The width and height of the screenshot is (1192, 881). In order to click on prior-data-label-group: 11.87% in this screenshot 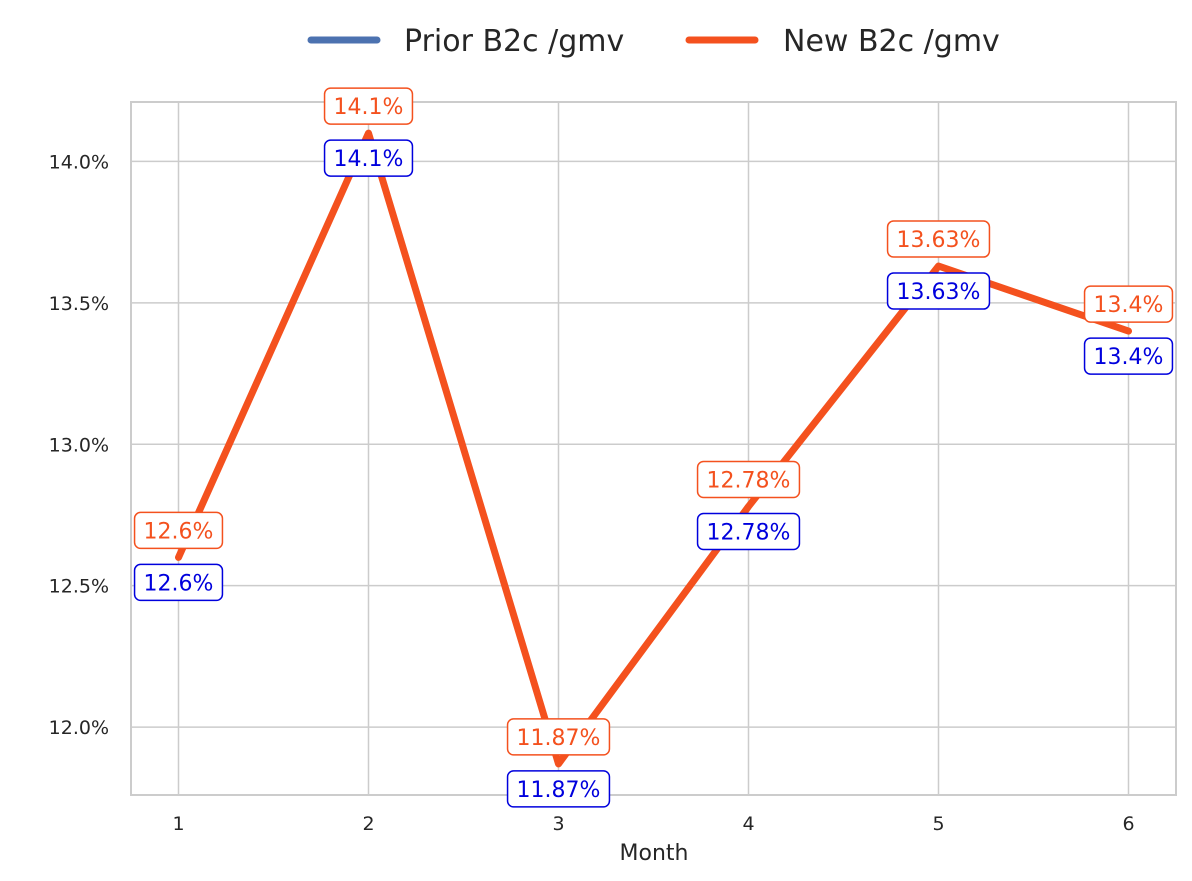, I will do `click(558, 789)`.